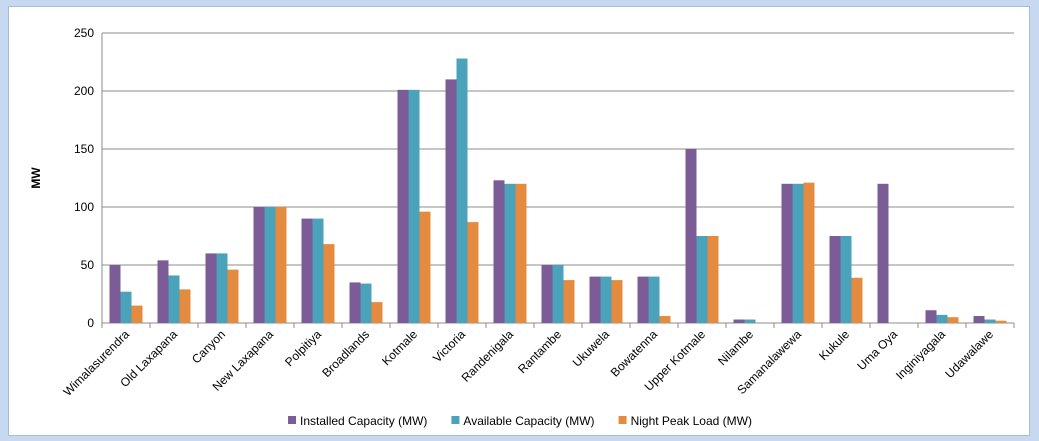 The height and width of the screenshot is (441, 1039). I want to click on y-tick-label: 150, so click(84, 149).